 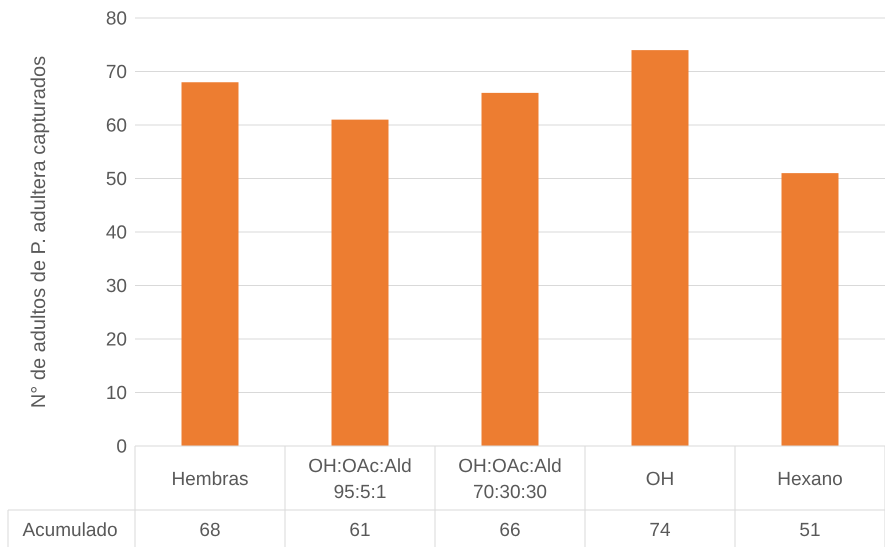 What do you see at coordinates (121, 447) in the screenshot?
I see `y-tick-label: 0` at bounding box center [121, 447].